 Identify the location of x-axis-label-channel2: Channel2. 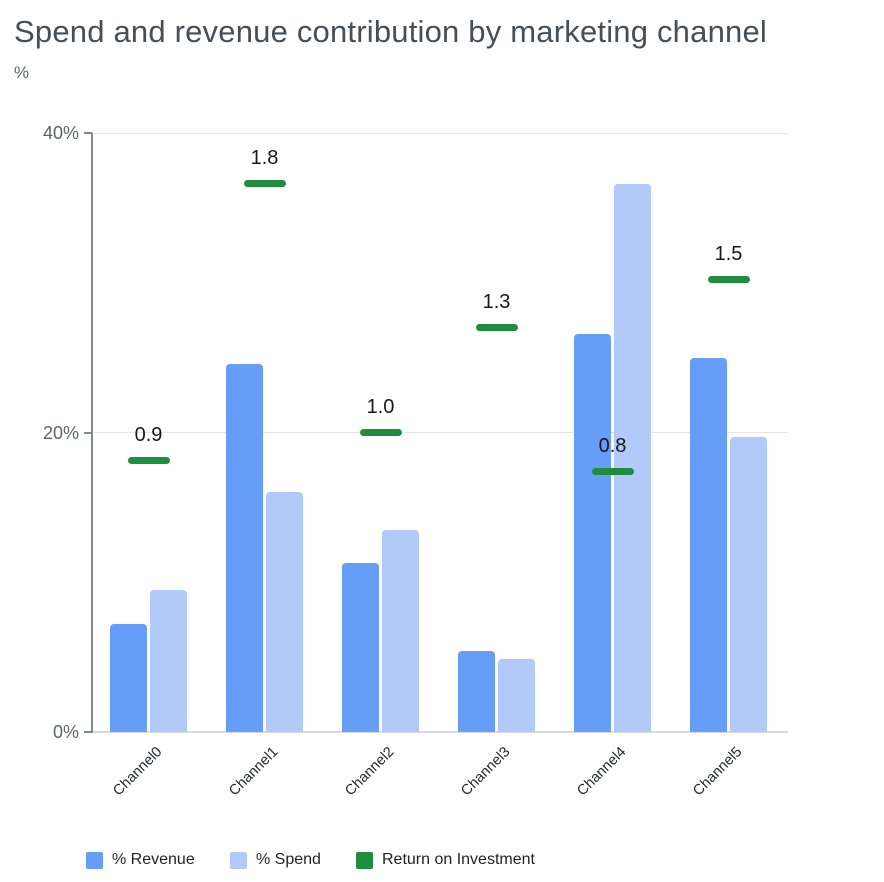
(370, 772).